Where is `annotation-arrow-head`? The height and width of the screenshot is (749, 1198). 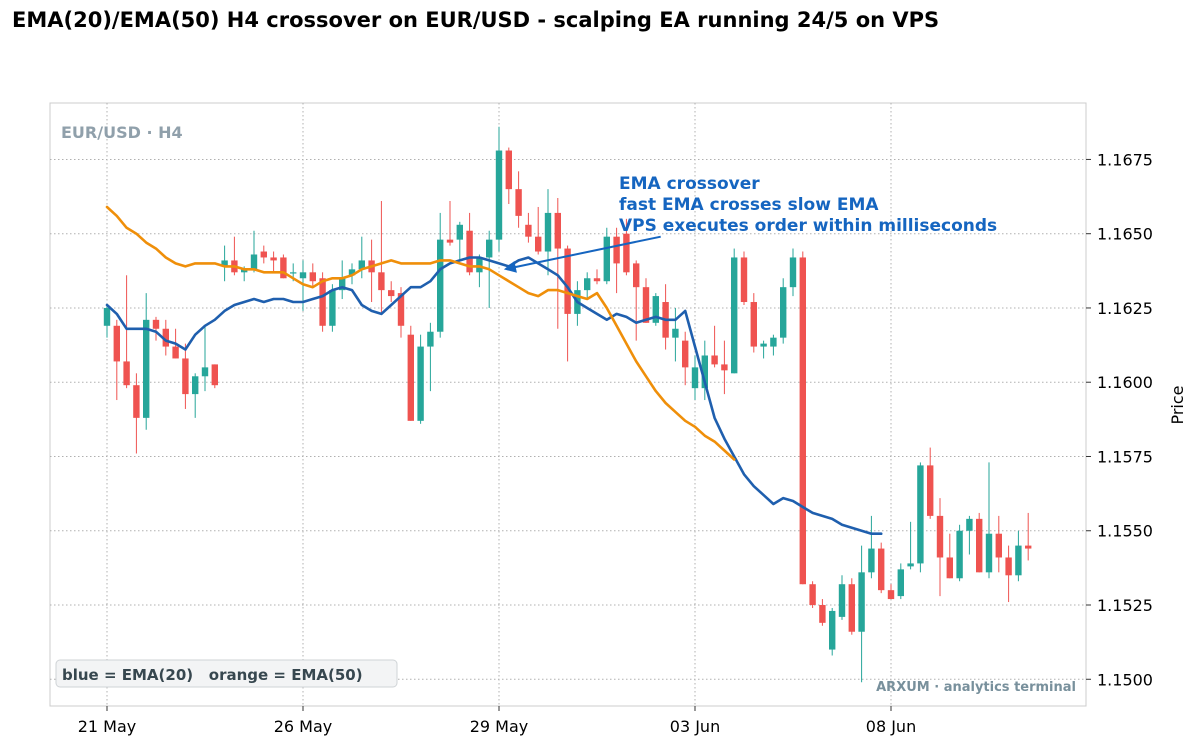
annotation-arrow-head is located at coordinates (510, 267).